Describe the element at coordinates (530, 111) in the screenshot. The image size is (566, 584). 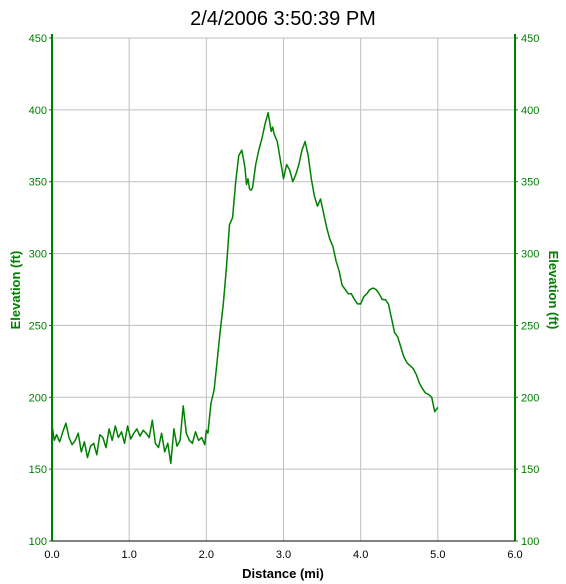
I see `y-tick-label-right: 400` at that location.